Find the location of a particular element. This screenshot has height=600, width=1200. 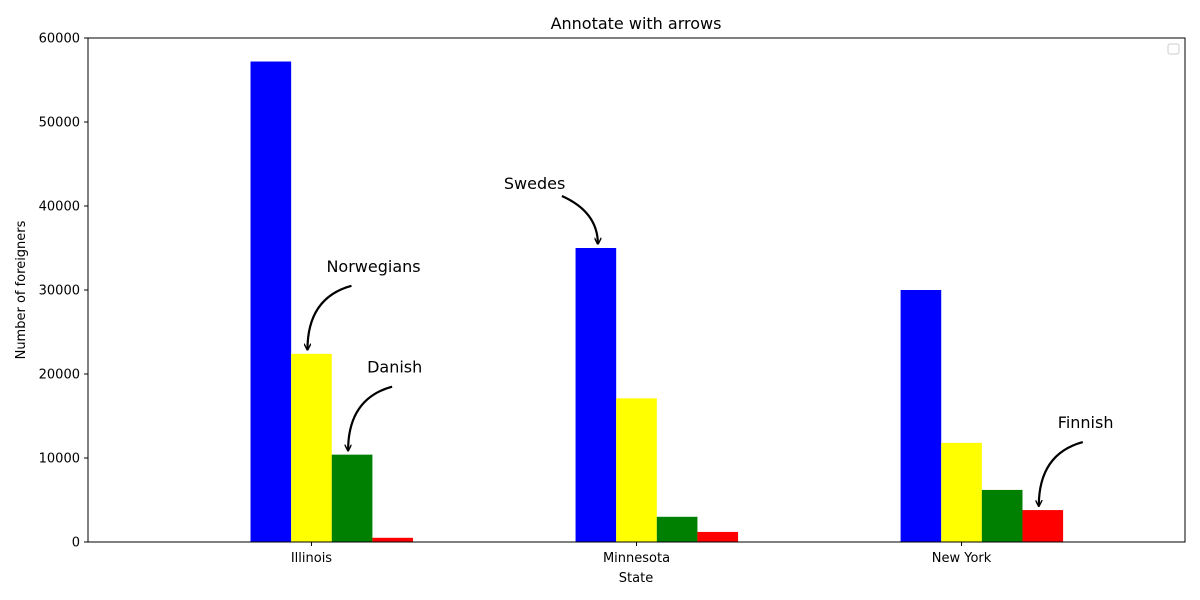

annotation-label: Danish is located at coordinates (394, 367).